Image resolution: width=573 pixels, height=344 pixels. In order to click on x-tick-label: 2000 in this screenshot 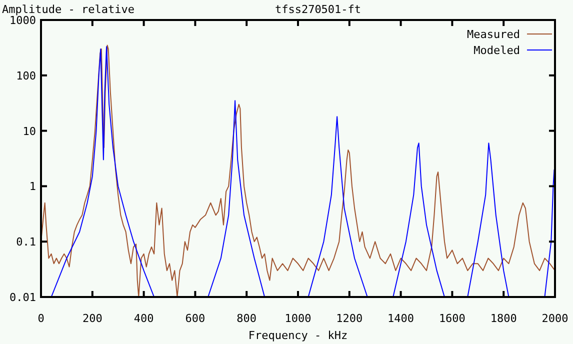, I will do `click(555, 318)`.